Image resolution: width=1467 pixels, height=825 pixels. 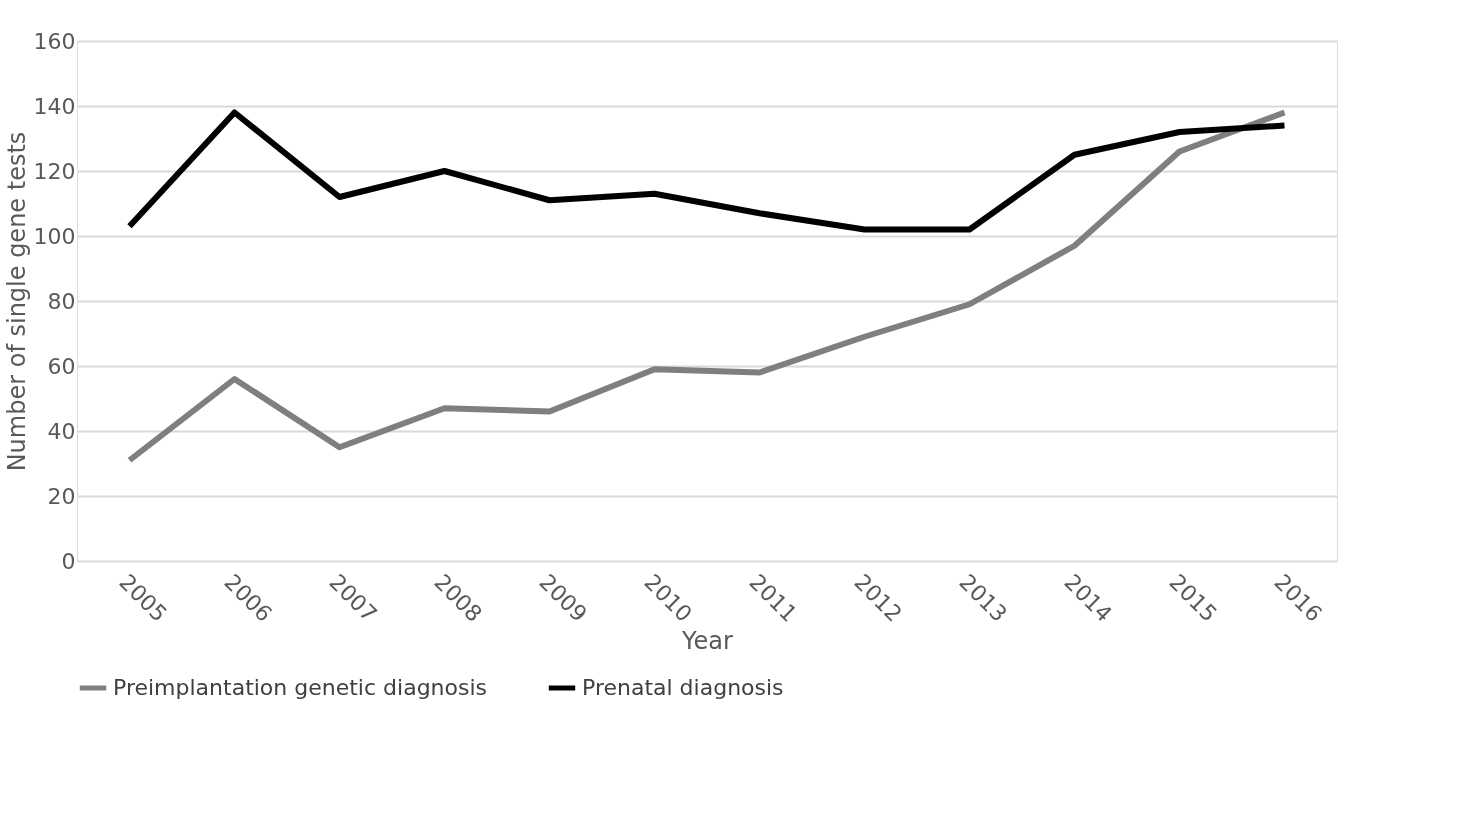 I want to click on y-tick-label: 80, so click(x=61, y=301).